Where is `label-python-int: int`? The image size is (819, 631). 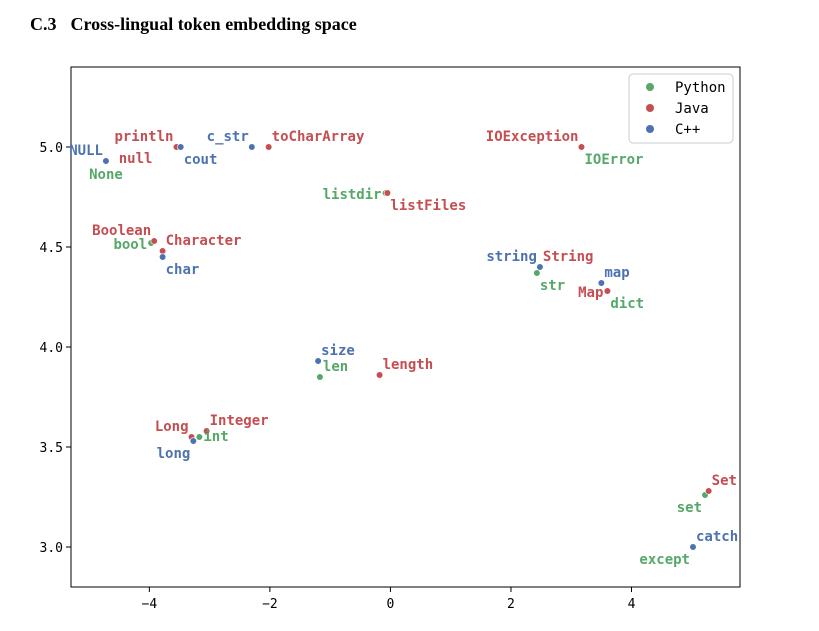 label-python-int: int is located at coordinates (215, 437).